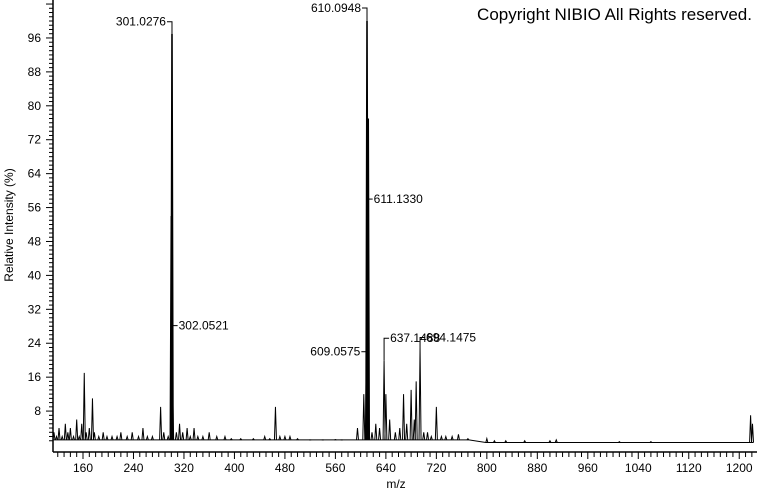  I want to click on peak-label-text: 694.1475, so click(451, 337).